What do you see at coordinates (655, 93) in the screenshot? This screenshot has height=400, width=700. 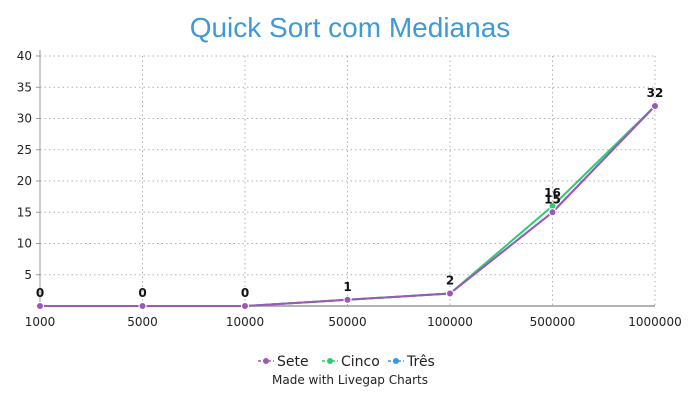 I see `data-label: 32` at bounding box center [655, 93].